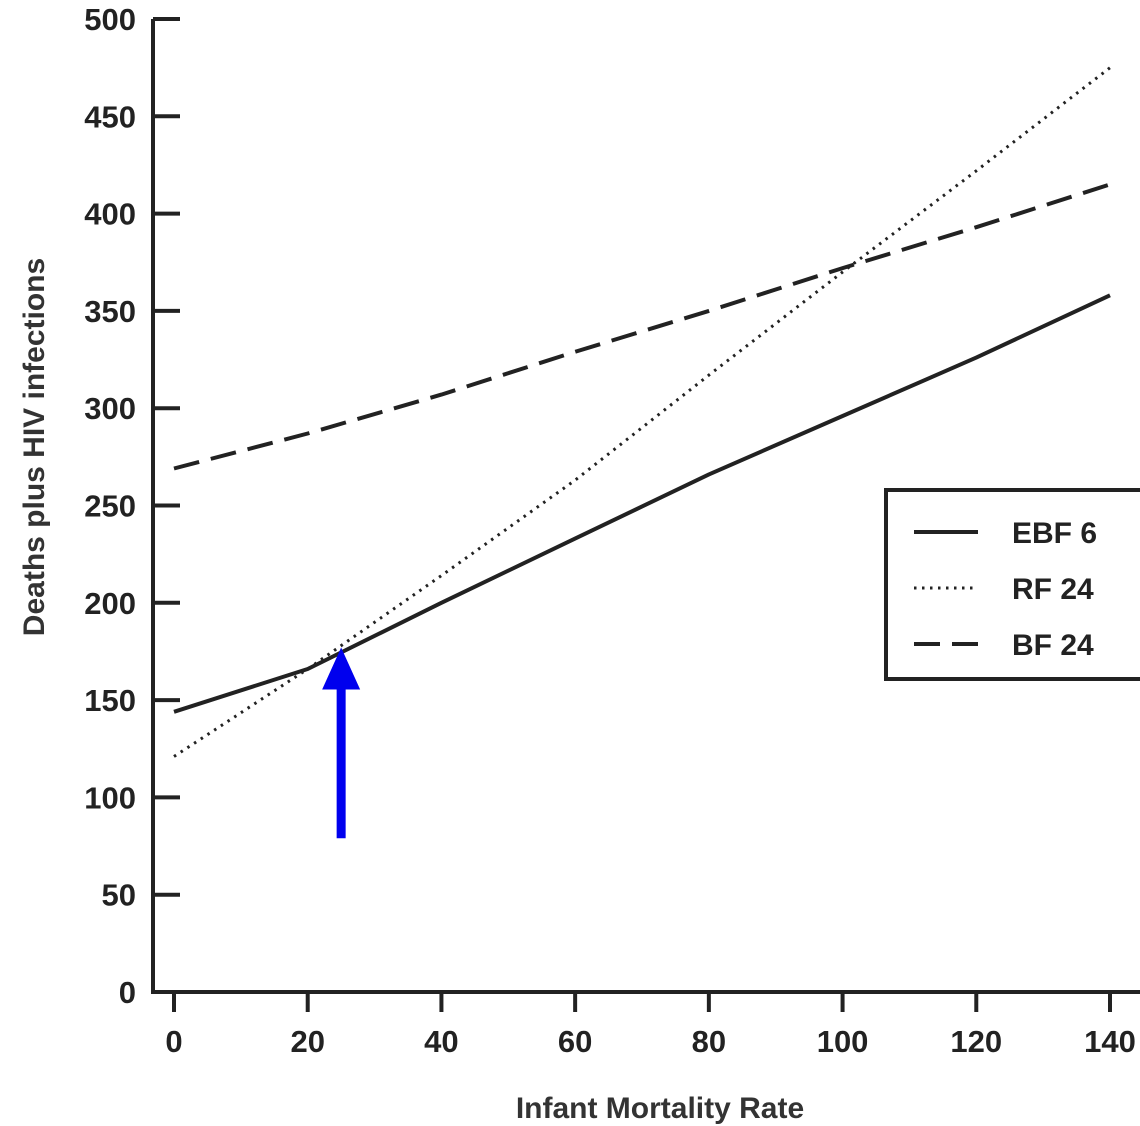  What do you see at coordinates (843, 1041) in the screenshot?
I see `x-tick-label: 100` at bounding box center [843, 1041].